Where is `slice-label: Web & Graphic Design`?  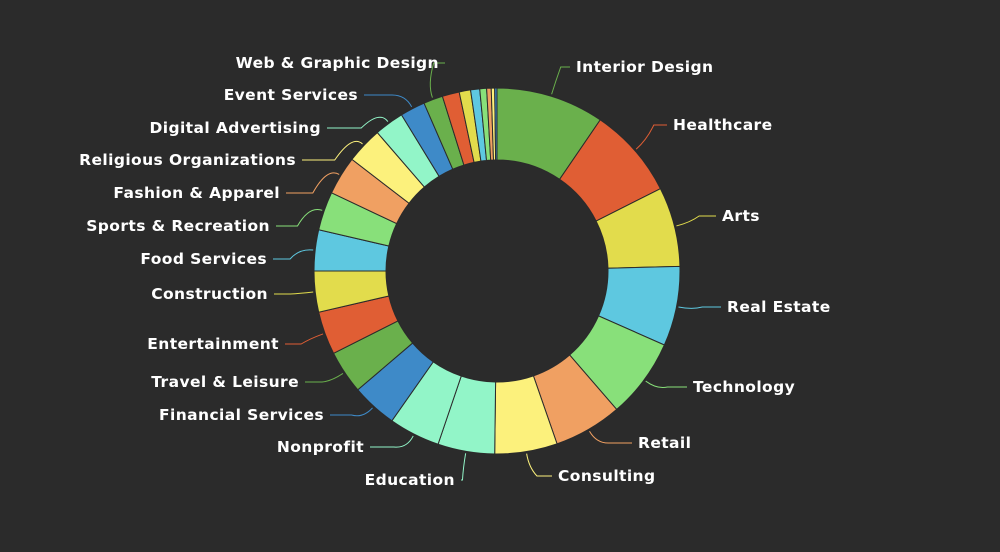 slice-label: Web & Graphic Design is located at coordinates (337, 63).